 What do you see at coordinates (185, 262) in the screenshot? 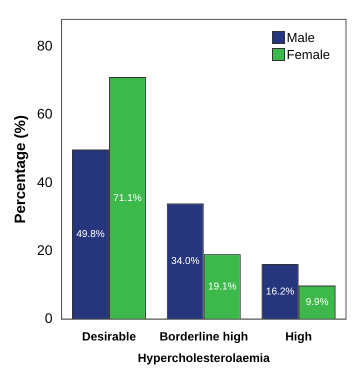
I see `data-label: 34.0%` at bounding box center [185, 262].